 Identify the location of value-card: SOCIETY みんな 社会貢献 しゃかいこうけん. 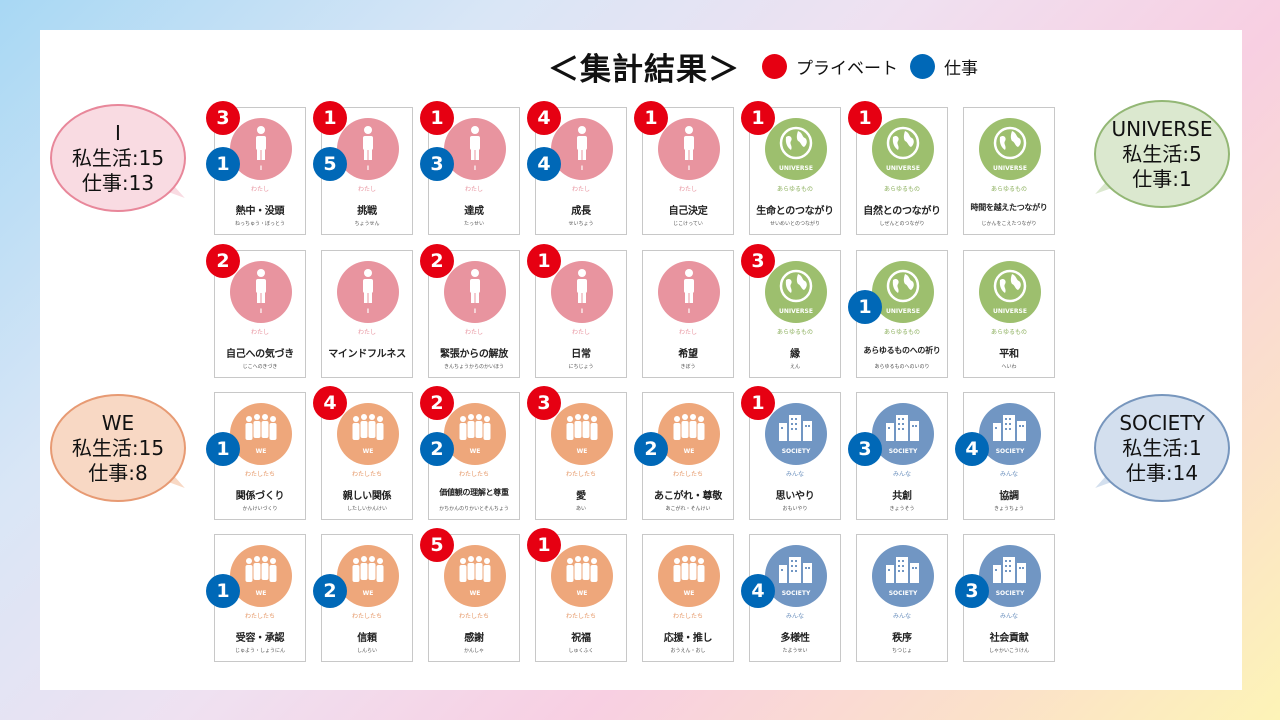
(1009, 598).